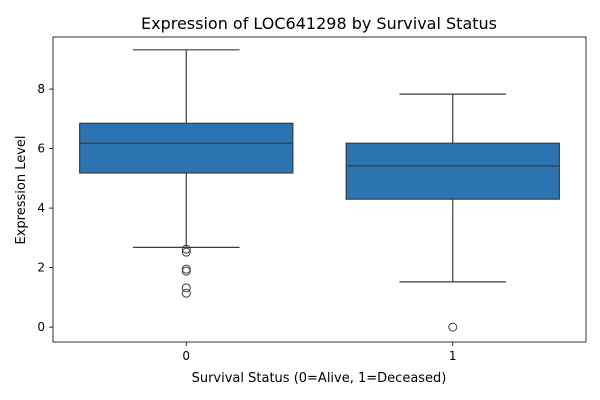  I want to click on x-tick-label: 0, so click(186, 356).